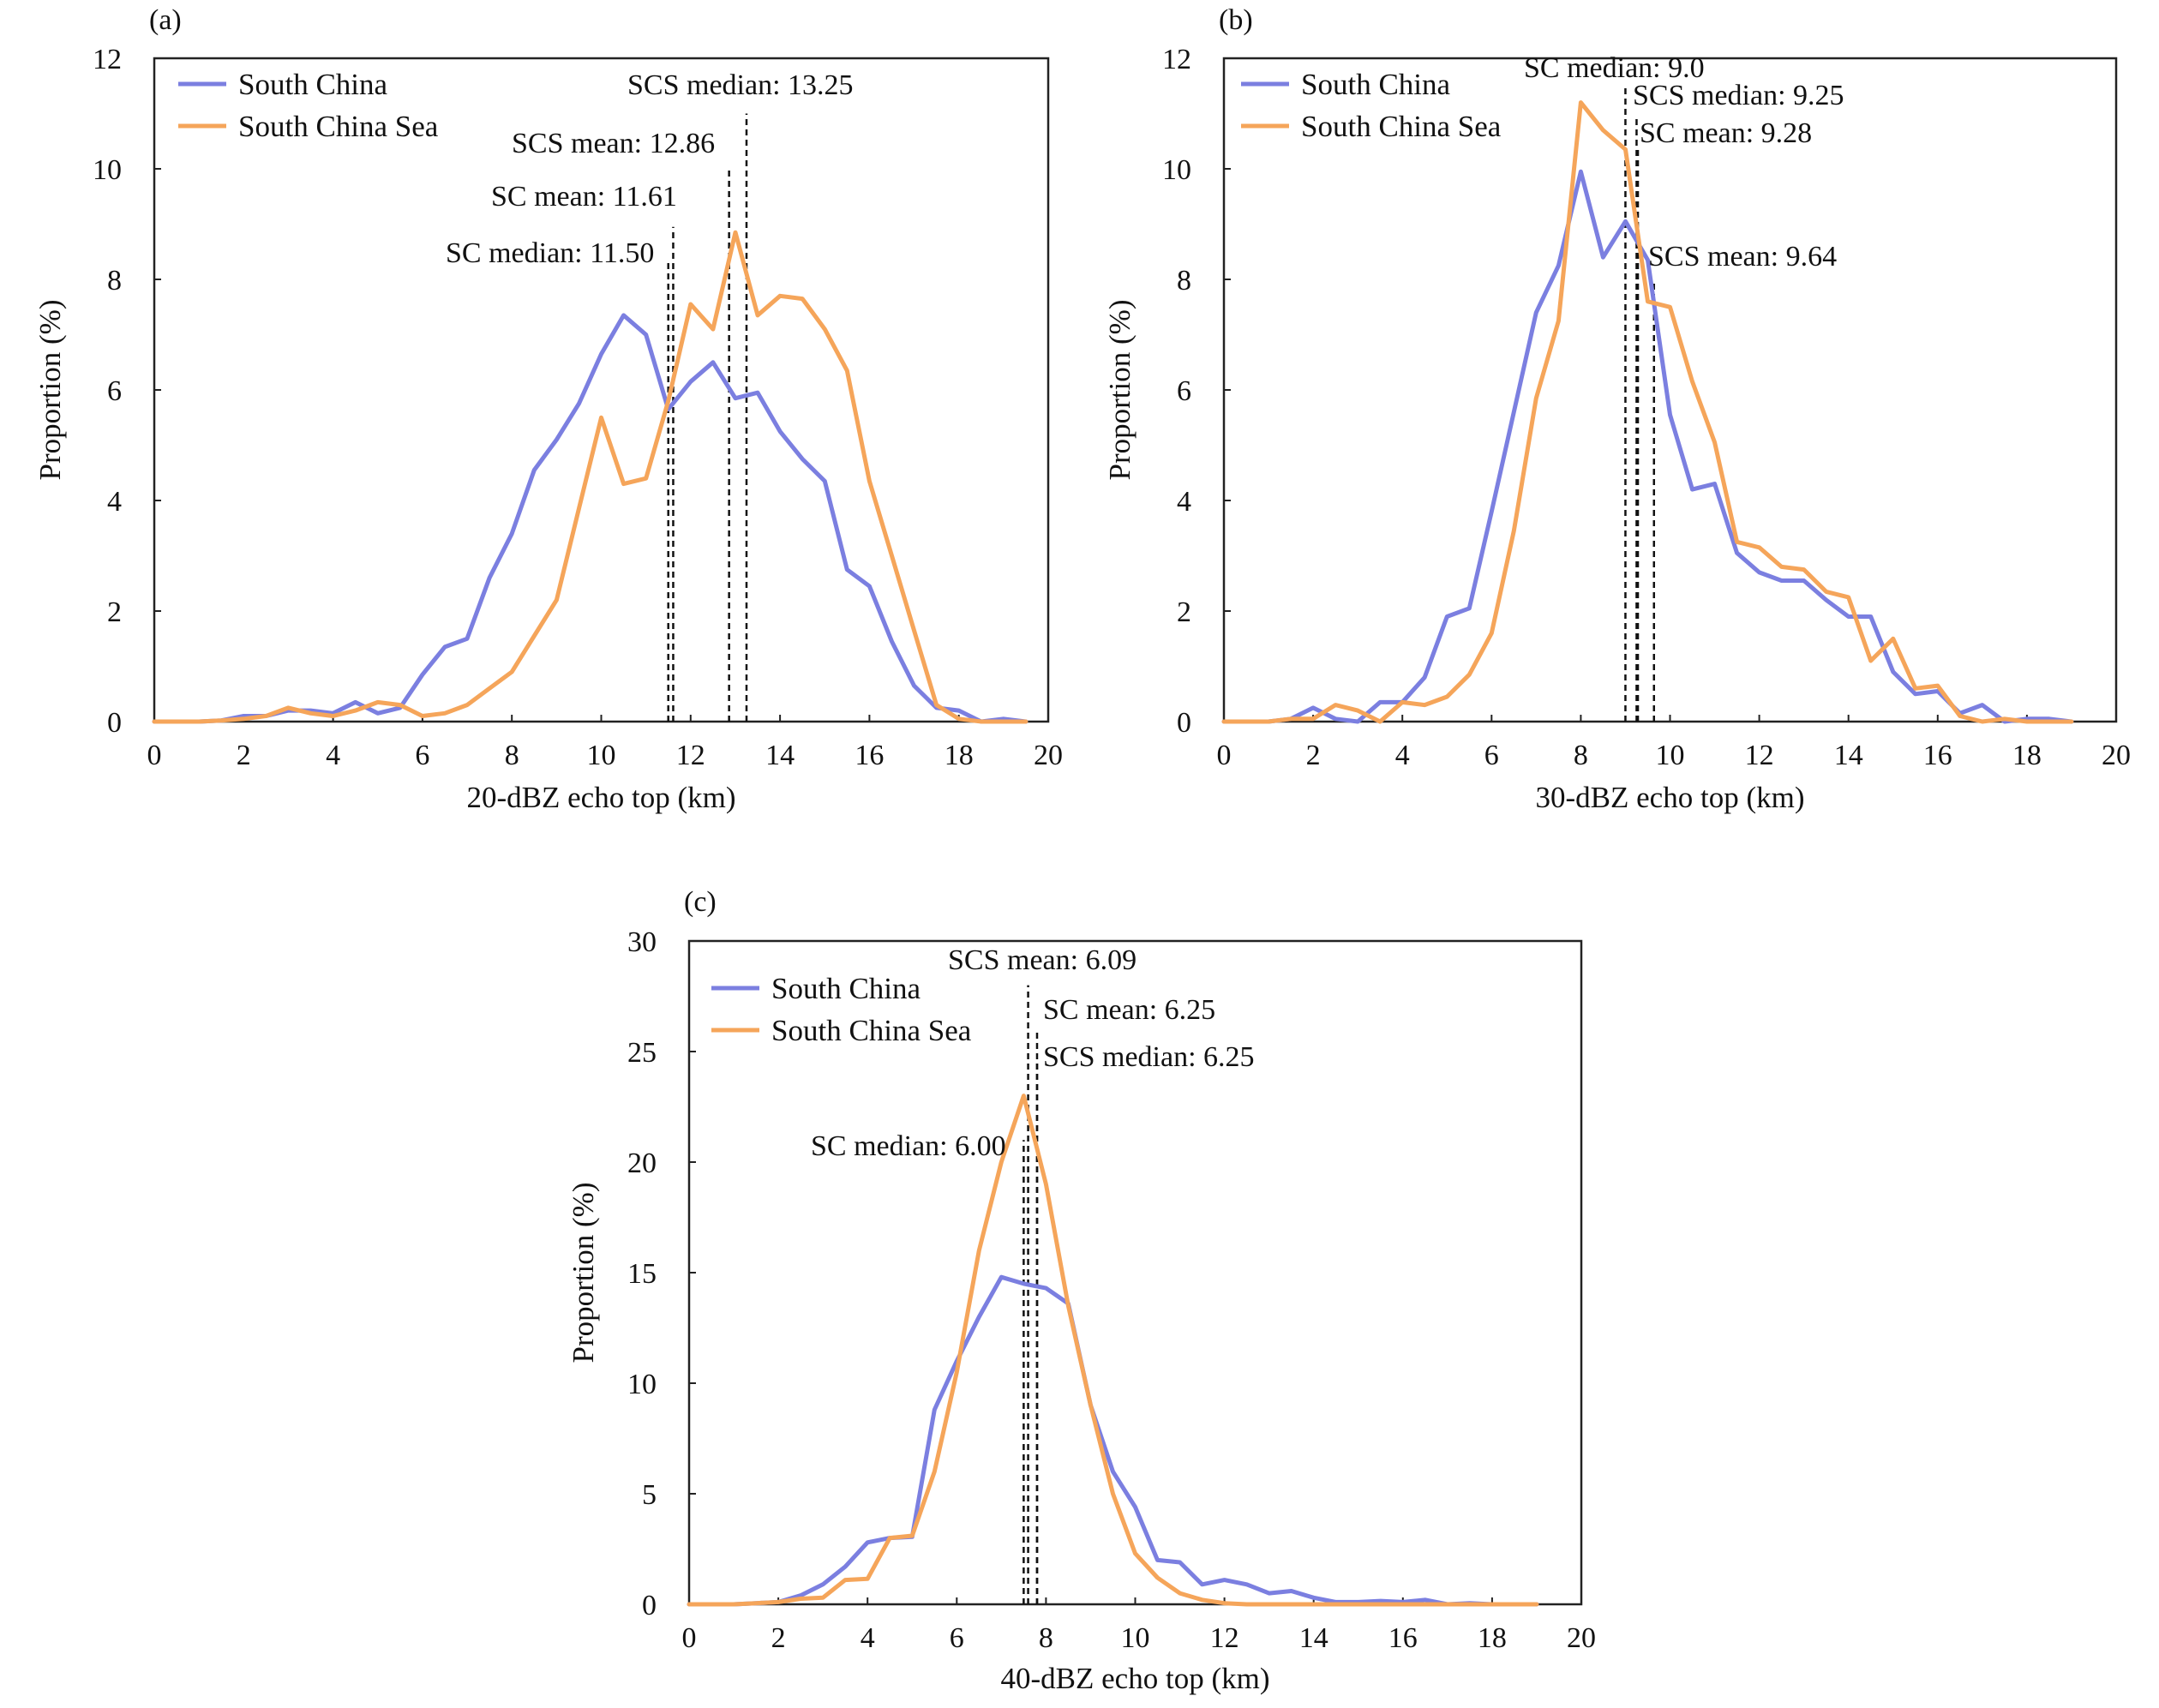 This screenshot has height=1708, width=2159. What do you see at coordinates (909, 1146) in the screenshot?
I see `annotation-label: SC median: 6.00` at bounding box center [909, 1146].